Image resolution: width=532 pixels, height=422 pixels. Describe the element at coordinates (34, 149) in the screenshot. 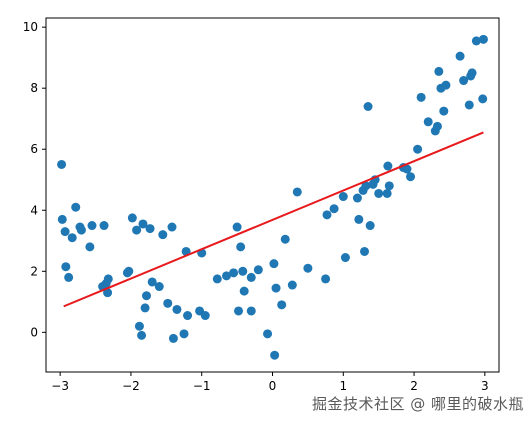

I see `y-tick-label: 6` at that location.